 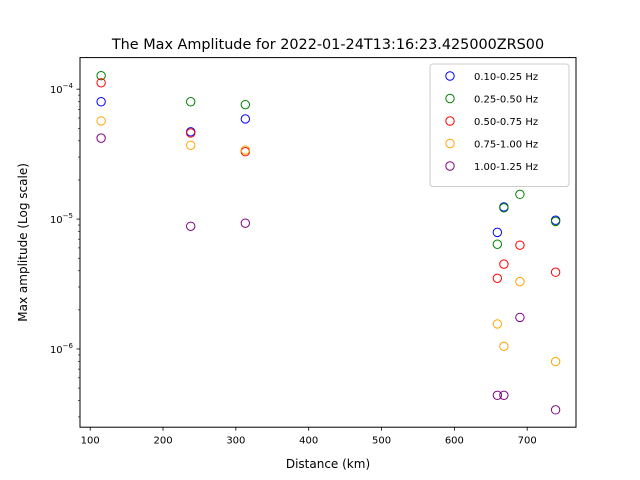 I want to click on x-axis: 100 200 300 400 500 600 700, so click(x=309, y=437).